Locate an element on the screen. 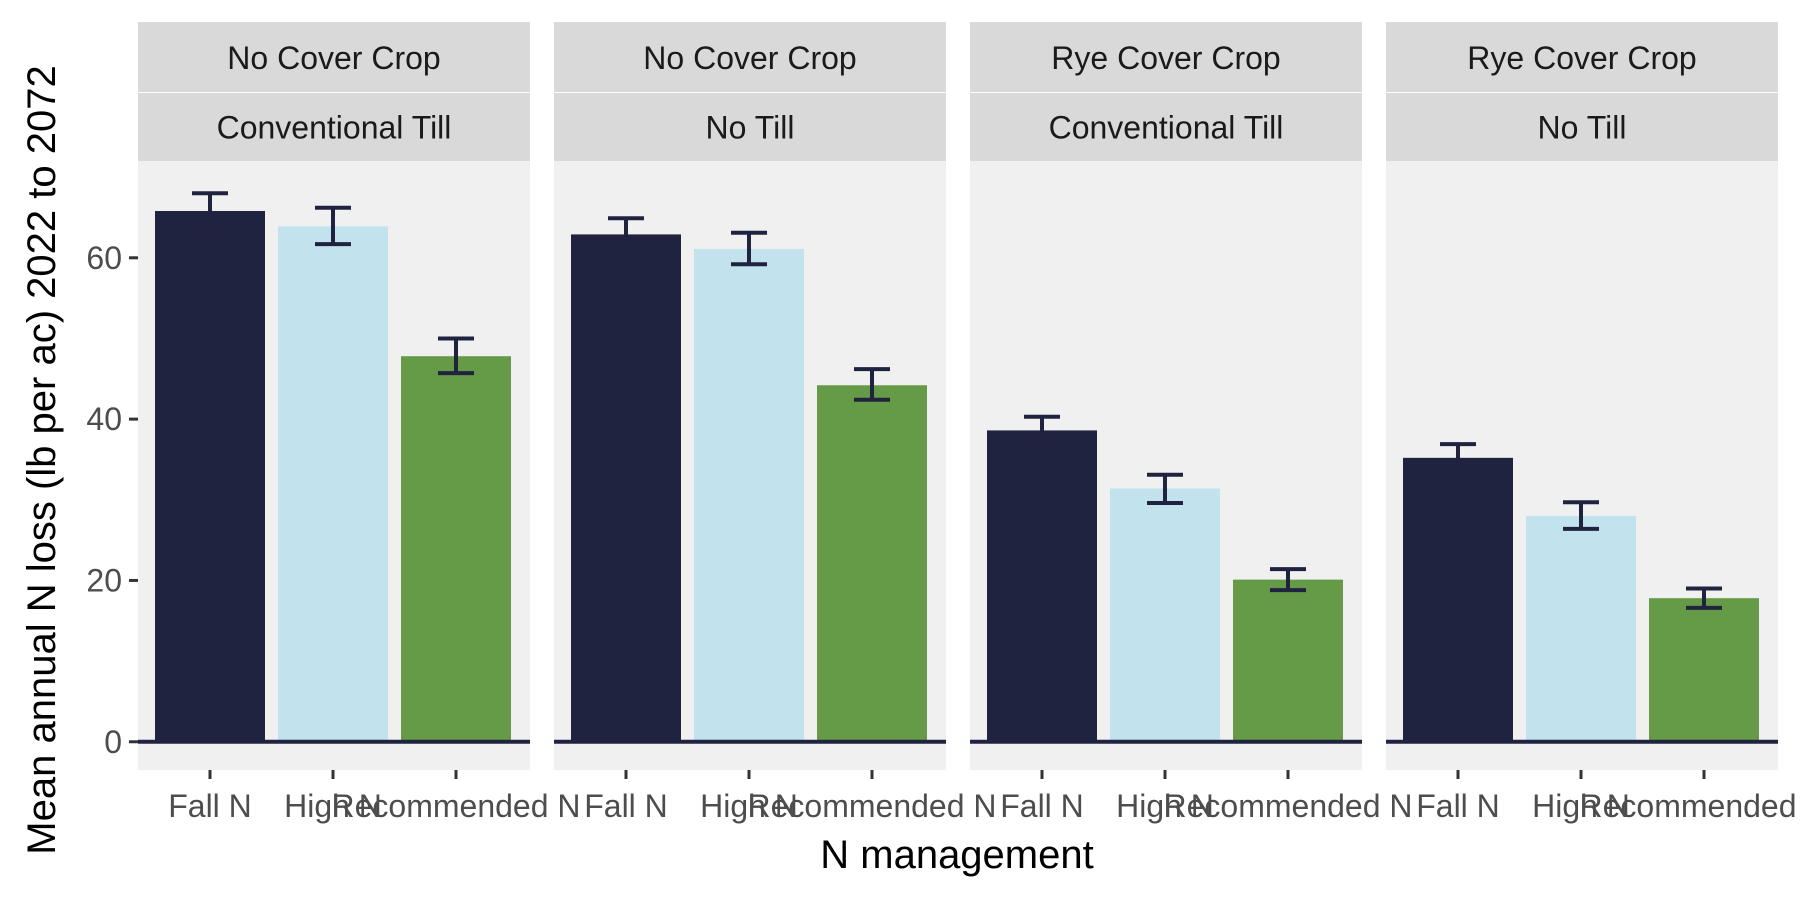 The width and height of the screenshot is (1800, 905). y-axis: 0 20 40 60 is located at coordinates (112, 500).